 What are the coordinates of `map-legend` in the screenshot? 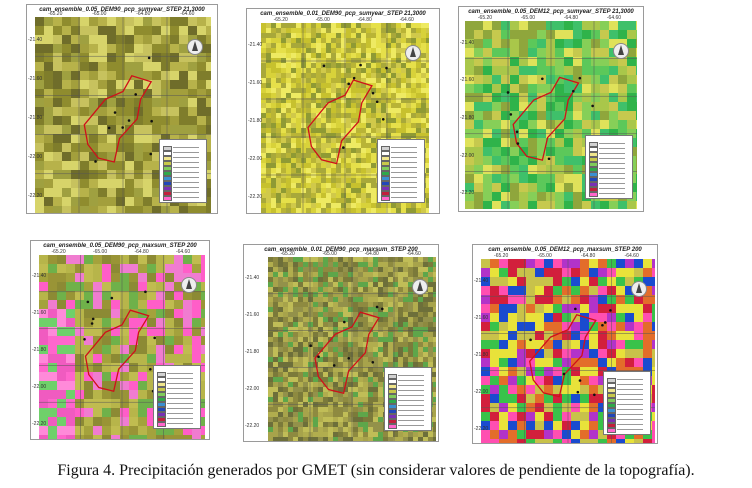 It's located at (177, 397).